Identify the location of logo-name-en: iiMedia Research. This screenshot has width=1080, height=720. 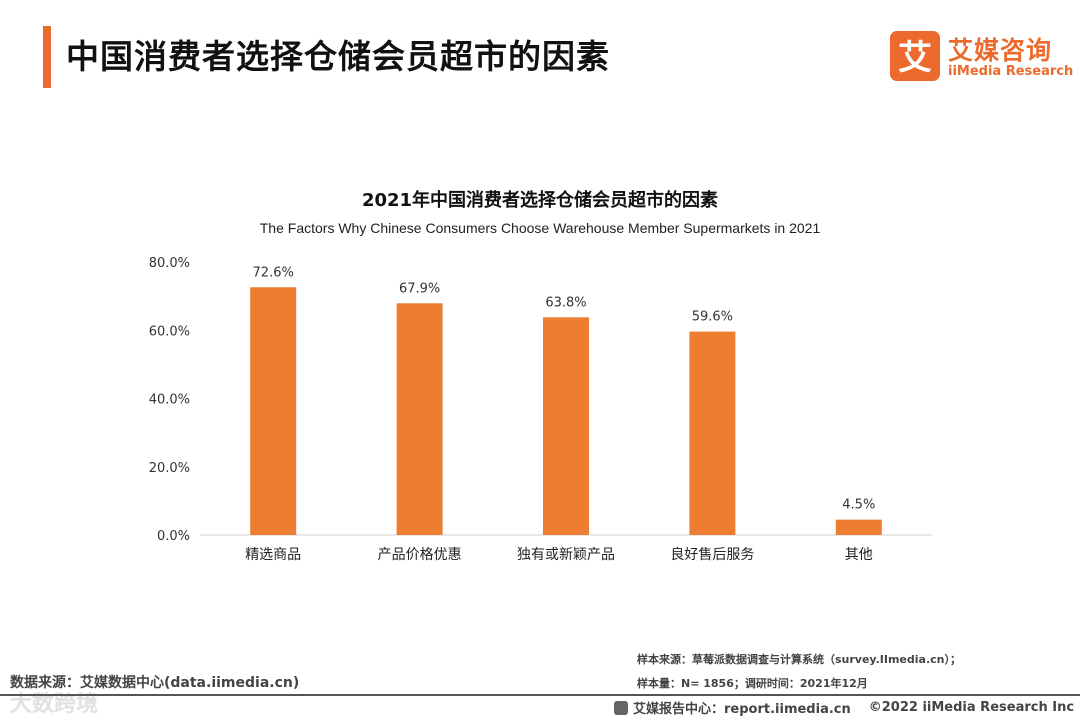
(1011, 71).